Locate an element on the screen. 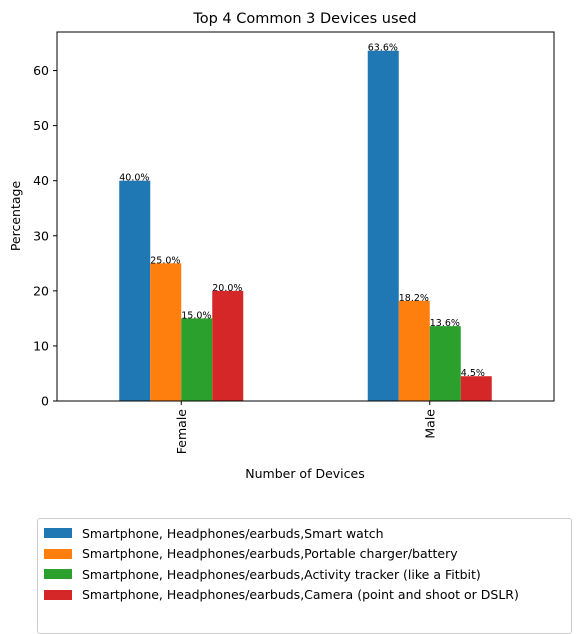 The image size is (582, 634). y-tick-label: 60 is located at coordinates (41, 70).